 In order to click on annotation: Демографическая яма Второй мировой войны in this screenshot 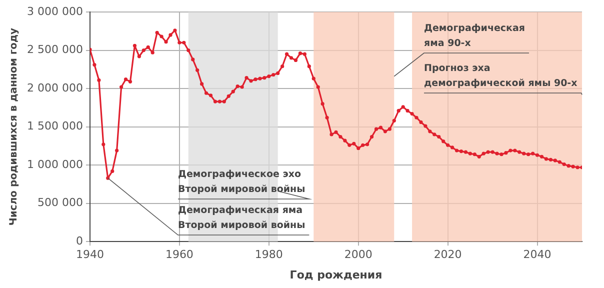, I will do `click(242, 218)`.